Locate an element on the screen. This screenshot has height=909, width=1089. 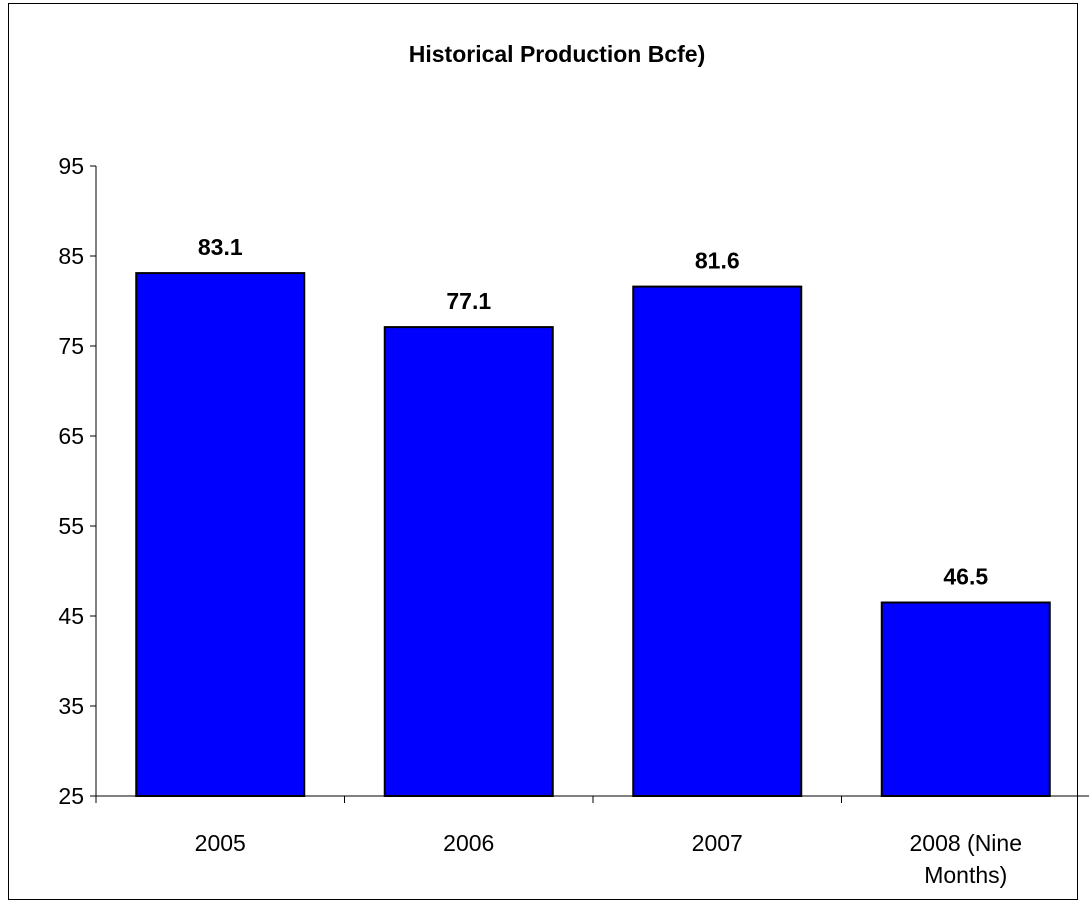
x-category-label: 2007 is located at coordinates (717, 843).